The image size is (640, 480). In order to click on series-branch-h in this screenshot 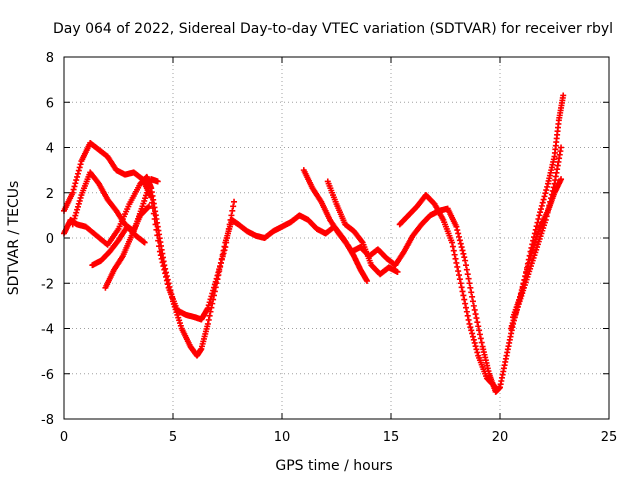, I will do `click(538, 206)`.